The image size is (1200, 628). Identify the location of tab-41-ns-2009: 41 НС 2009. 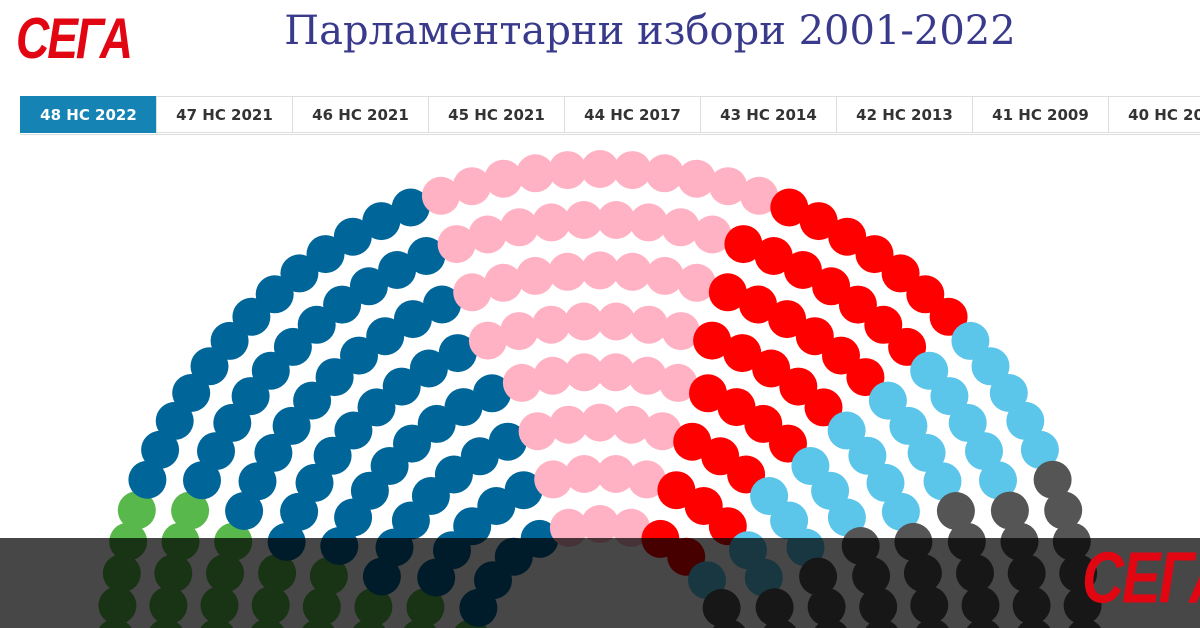
(1040, 114).